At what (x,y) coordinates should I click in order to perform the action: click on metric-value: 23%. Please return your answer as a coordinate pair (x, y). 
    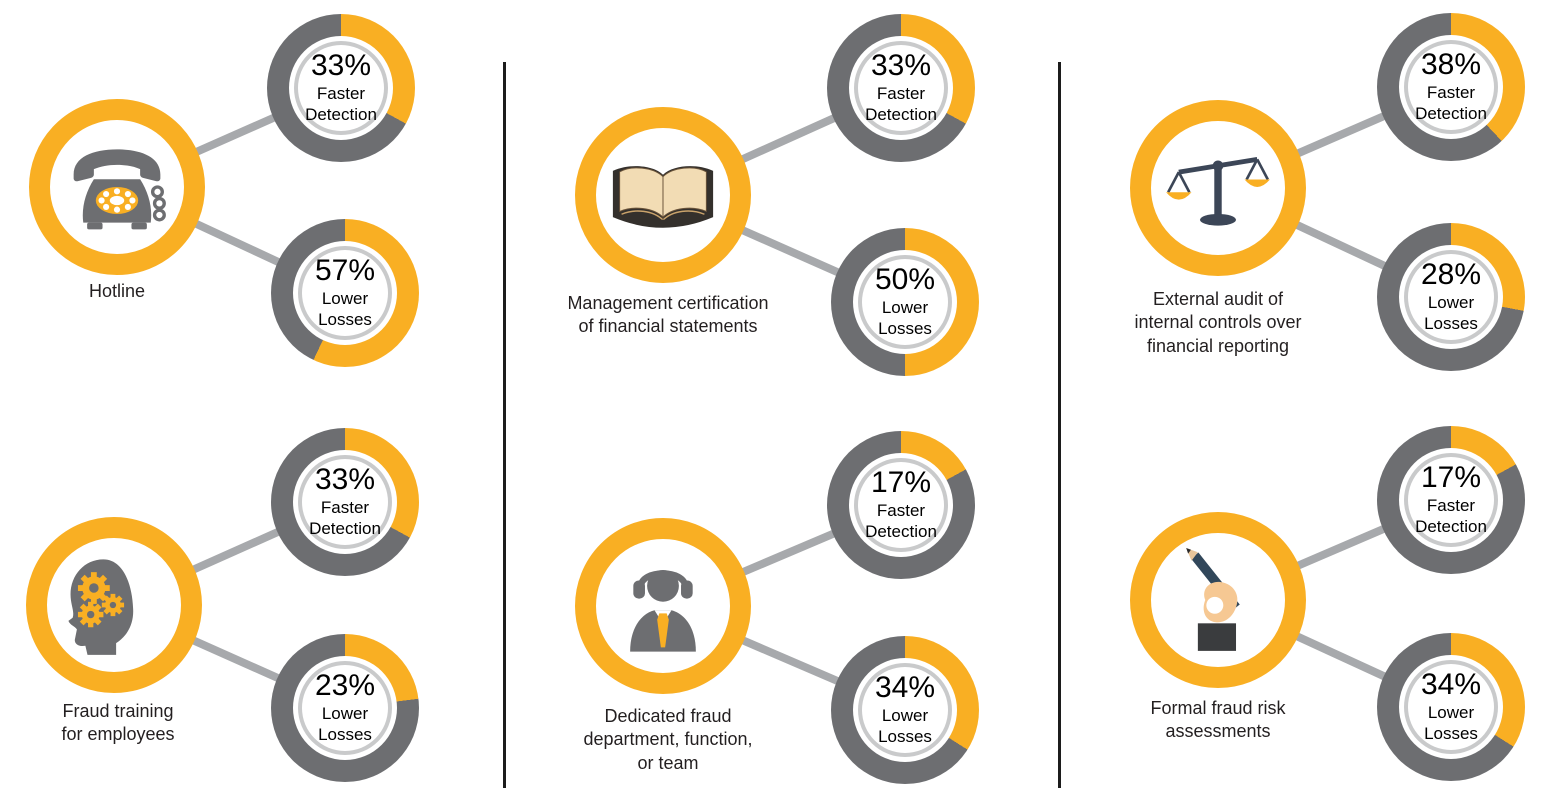
    Looking at the image, I should click on (345, 686).